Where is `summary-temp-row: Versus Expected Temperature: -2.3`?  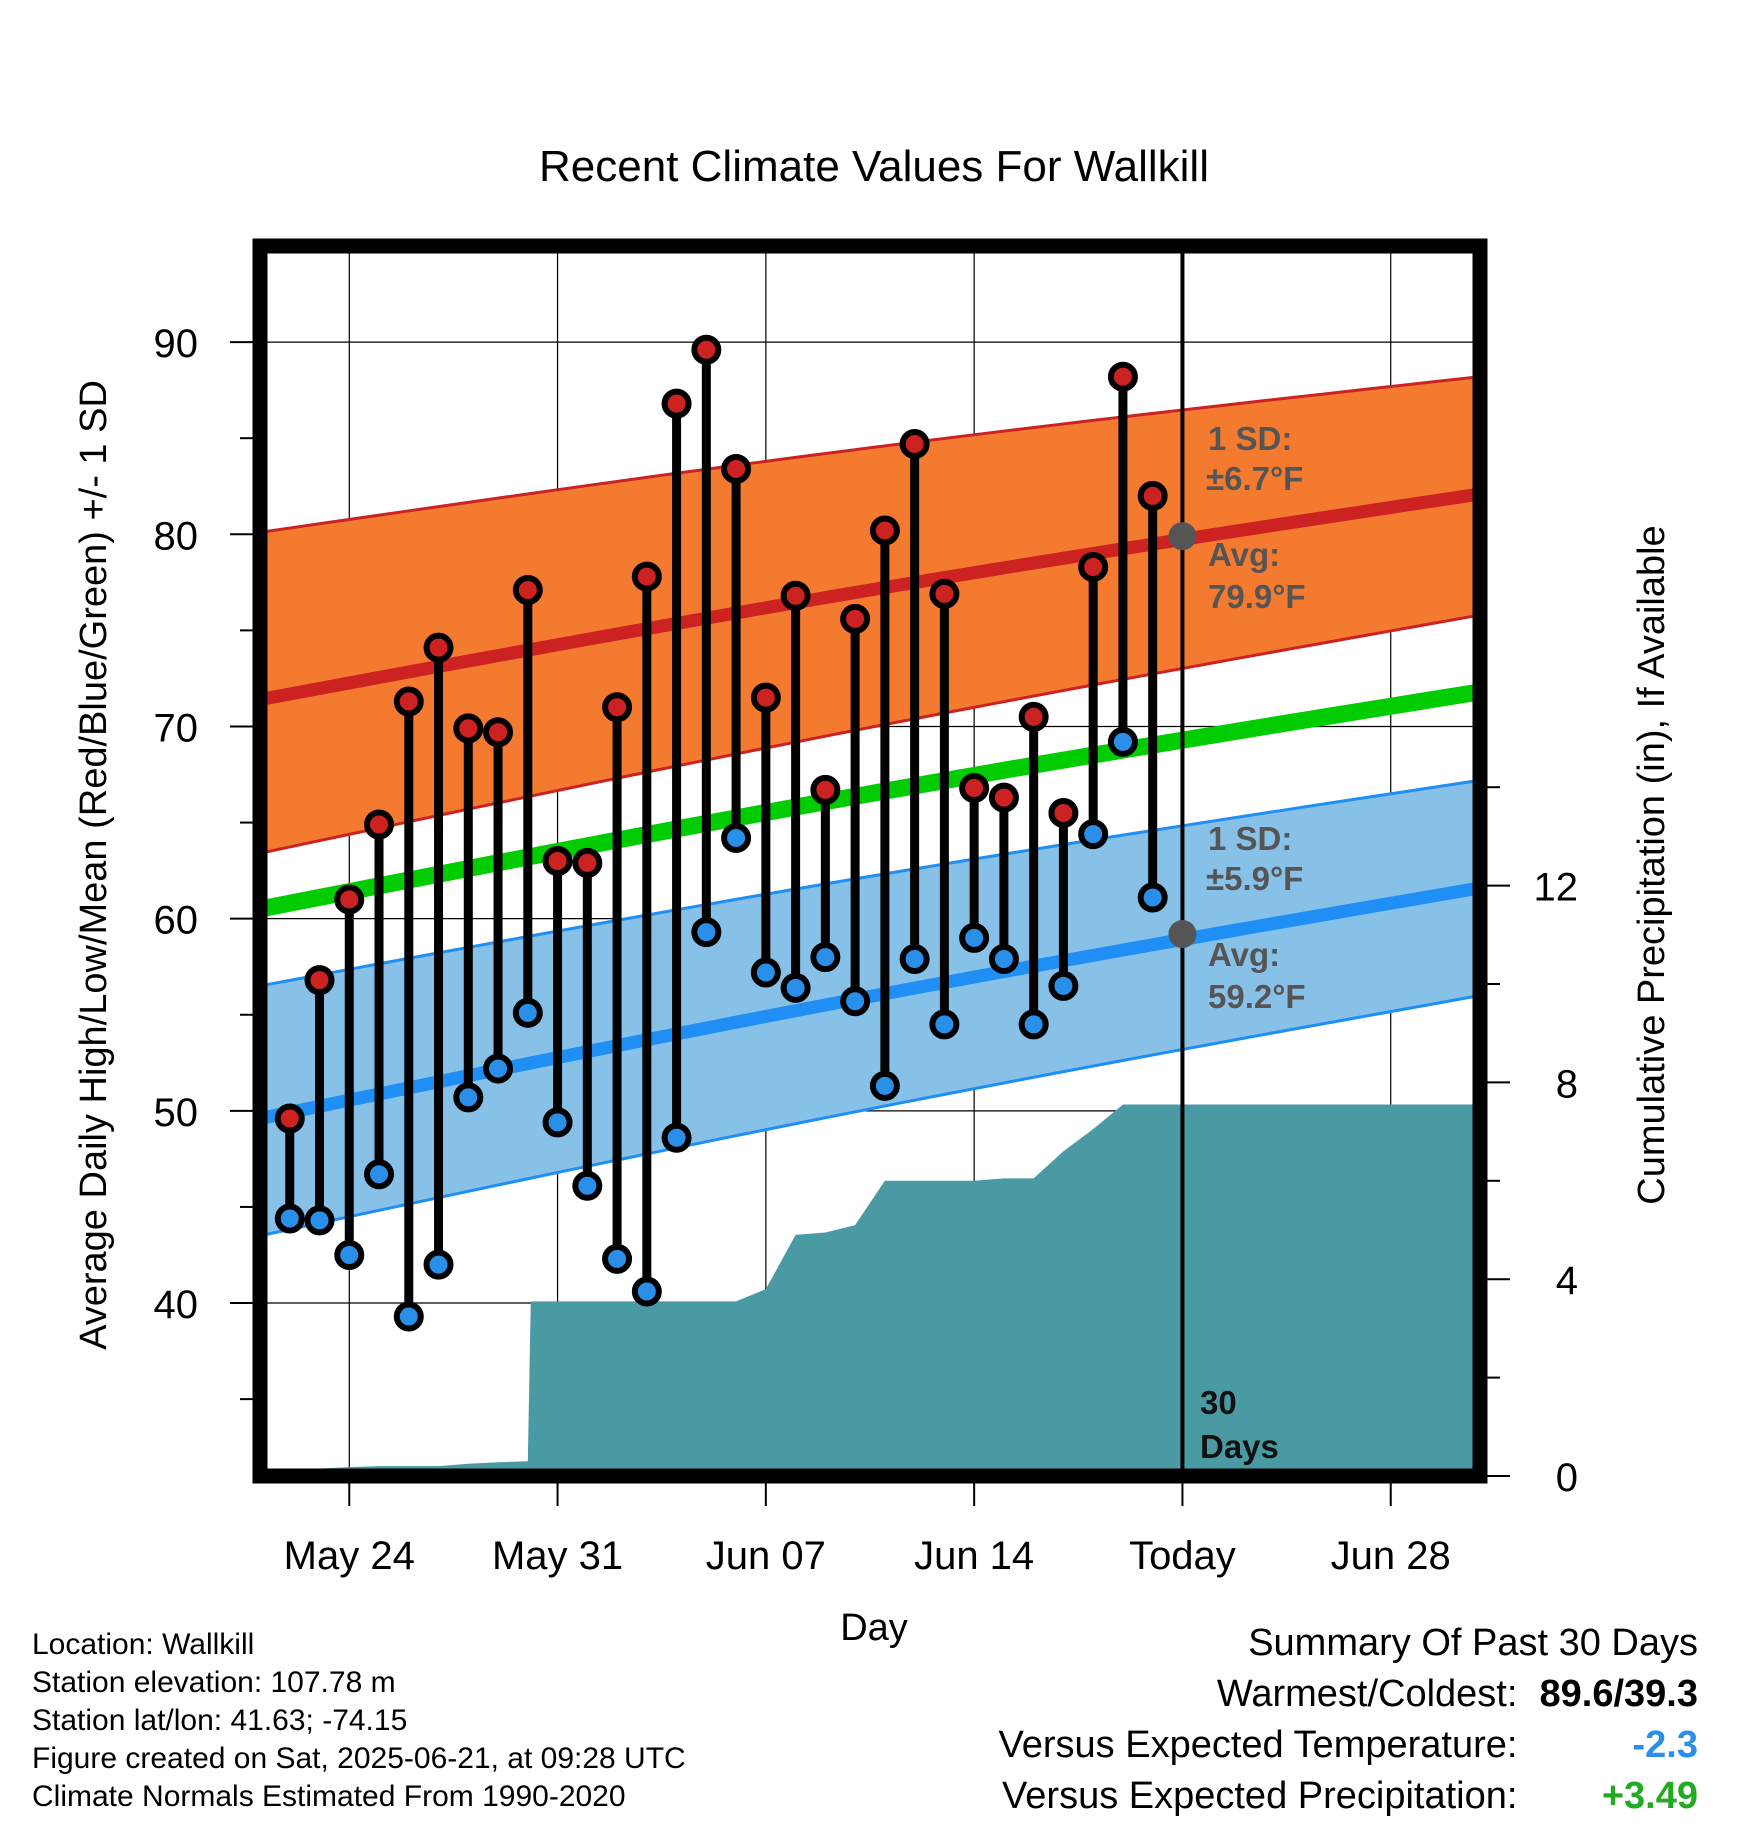
summary-temp-row: Versus Expected Temperature: -2.3 is located at coordinates (1348, 1745).